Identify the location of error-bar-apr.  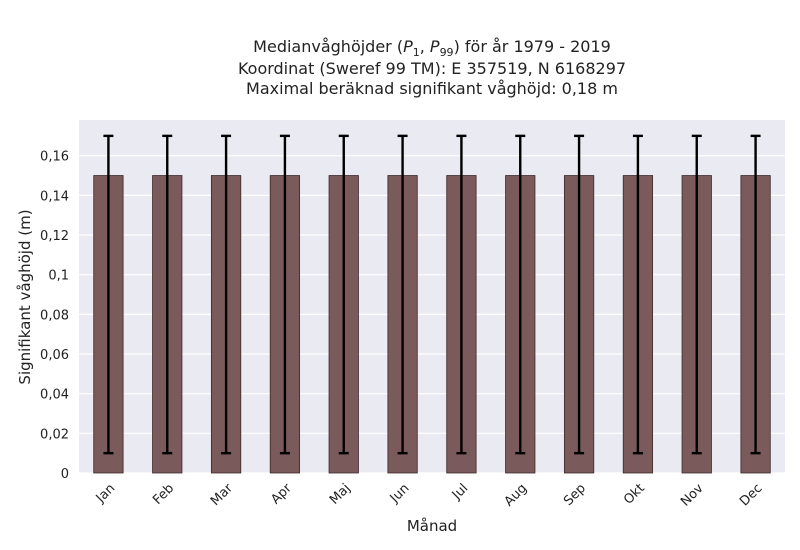
(284, 294).